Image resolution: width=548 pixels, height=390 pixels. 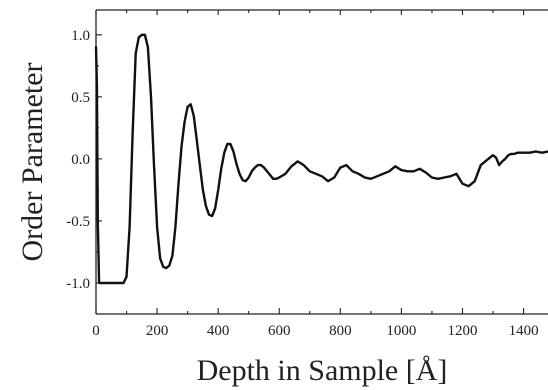 I want to click on y-tick-label: -1.0, so click(x=78, y=284).